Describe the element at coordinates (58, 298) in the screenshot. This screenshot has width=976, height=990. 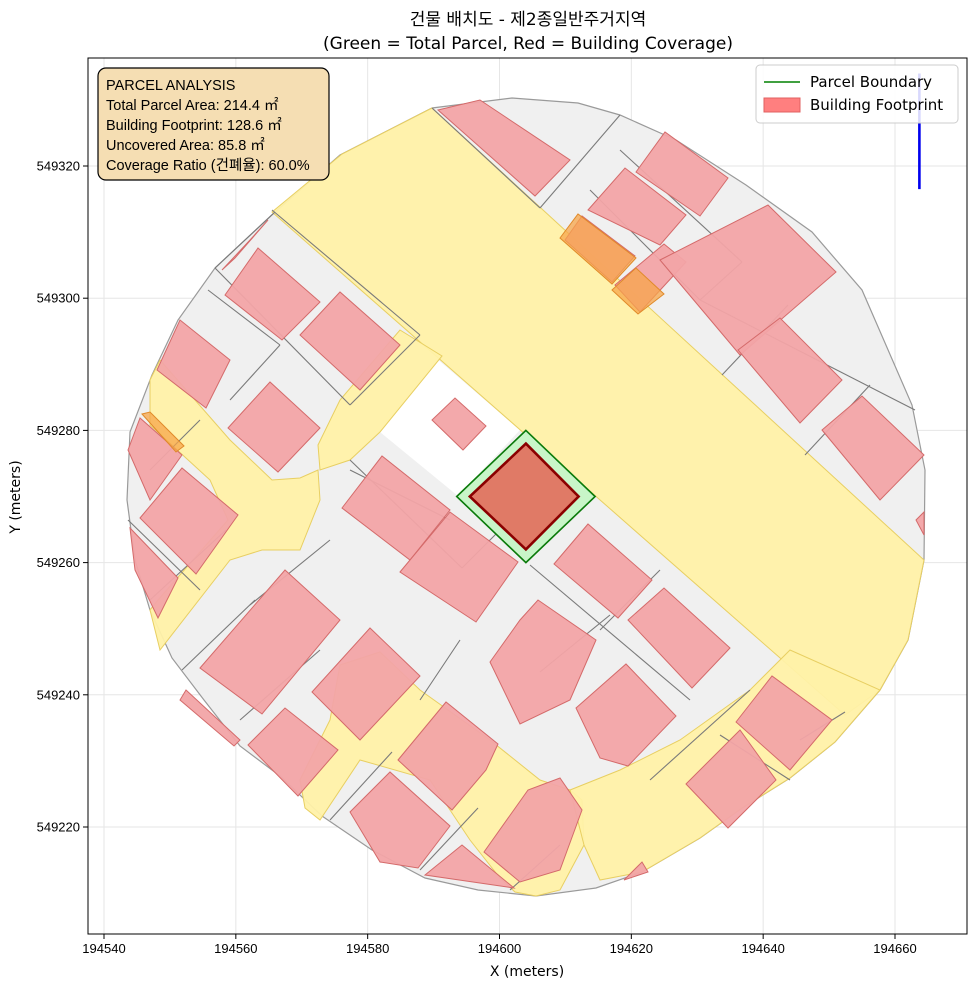
I see `y-tick-label-4: 549300` at that location.